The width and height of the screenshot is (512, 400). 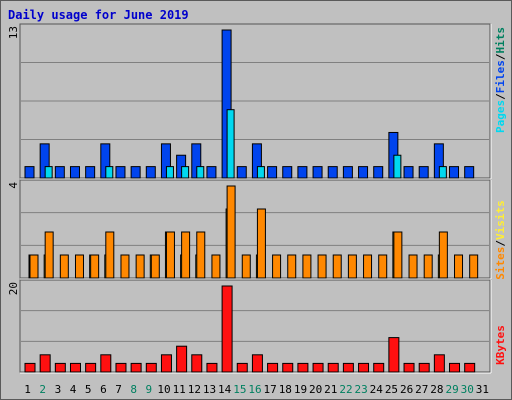 What do you see at coordinates (13, 32) in the screenshot?
I see `max-label-top: 13` at bounding box center [13, 32].